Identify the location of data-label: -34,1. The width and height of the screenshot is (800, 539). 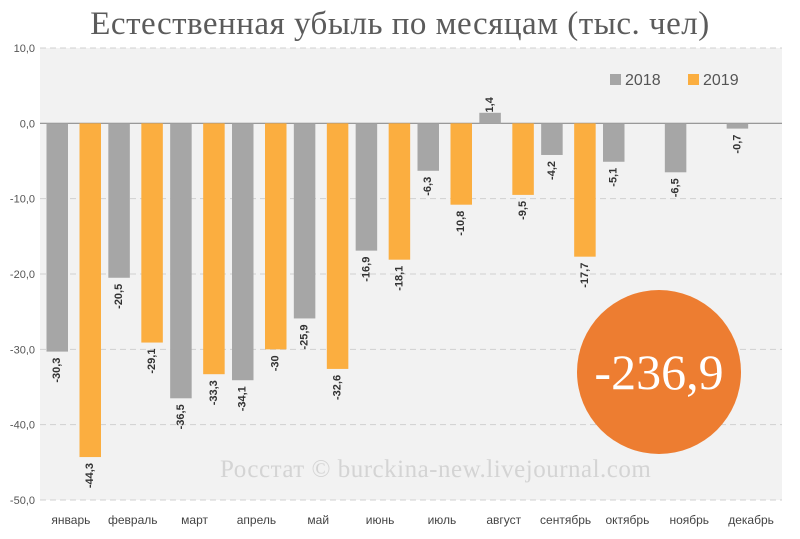
(243, 398).